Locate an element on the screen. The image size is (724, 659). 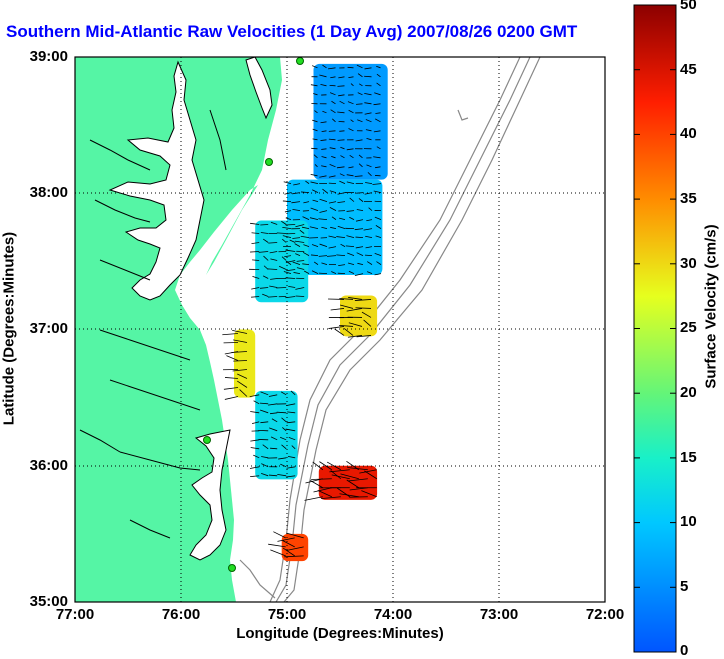
colorbar-tick-label: 0 is located at coordinates (684, 650).